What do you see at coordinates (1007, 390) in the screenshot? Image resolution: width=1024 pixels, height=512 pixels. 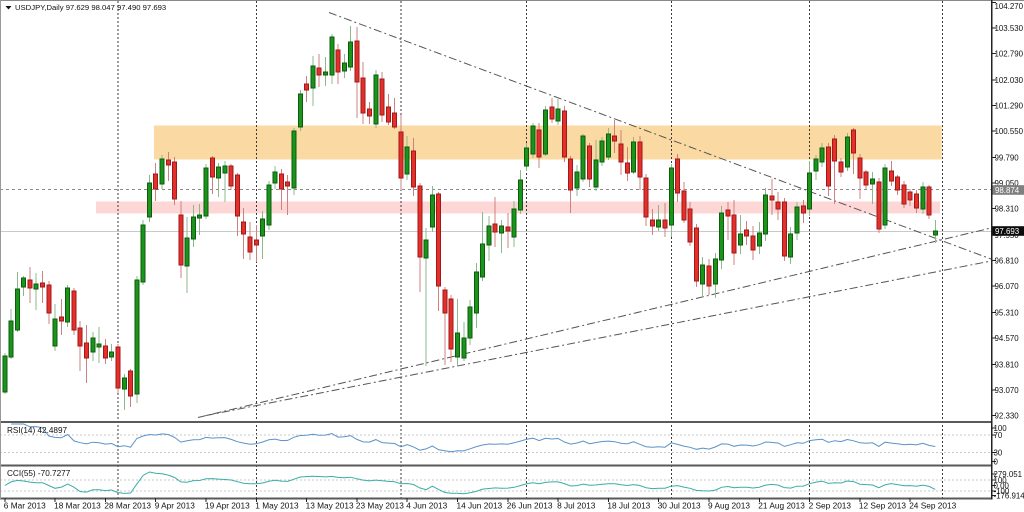 I see `svg-text: 93.070` at bounding box center [1007, 390].